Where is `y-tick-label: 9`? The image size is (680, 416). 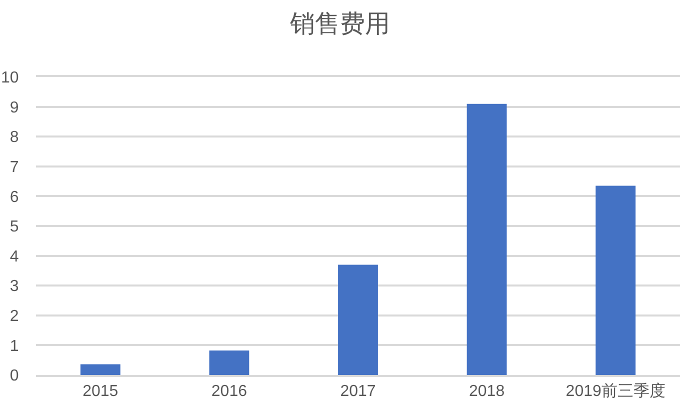
y-tick-label: 9 is located at coordinates (14, 107).